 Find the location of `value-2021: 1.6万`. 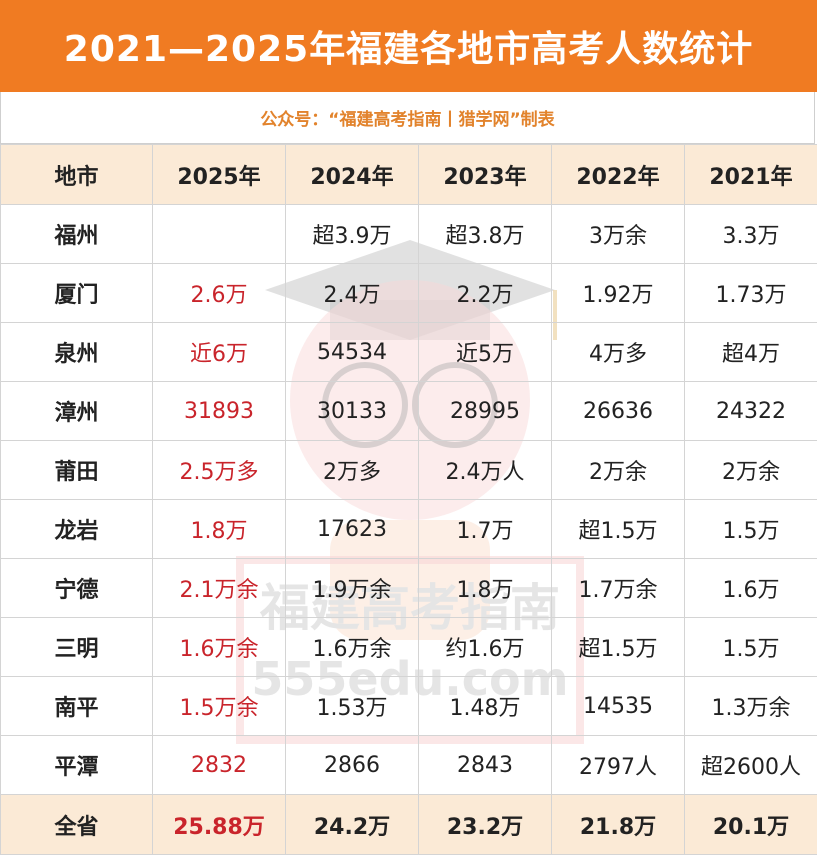

value-2021: 1.6万 is located at coordinates (750, 588).